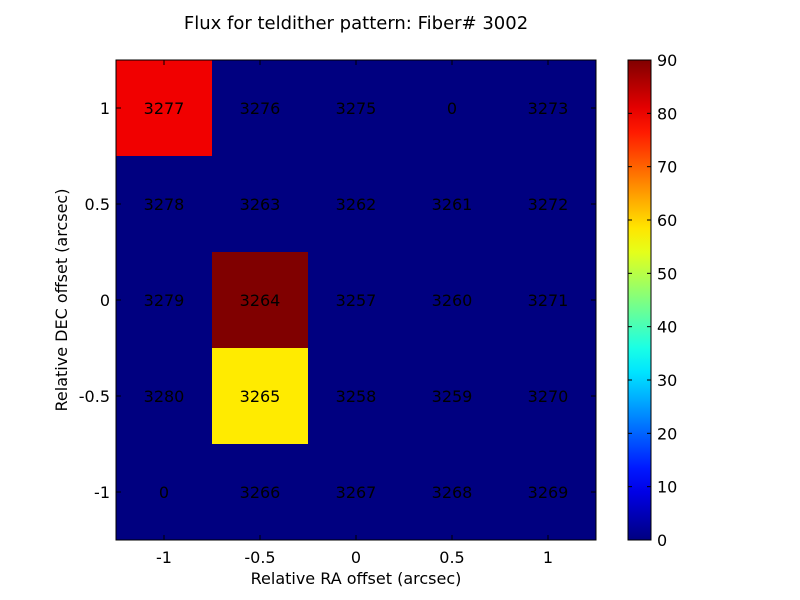  I want to click on x-axis-label: Relative RA offset (arcsec), so click(356, 578).